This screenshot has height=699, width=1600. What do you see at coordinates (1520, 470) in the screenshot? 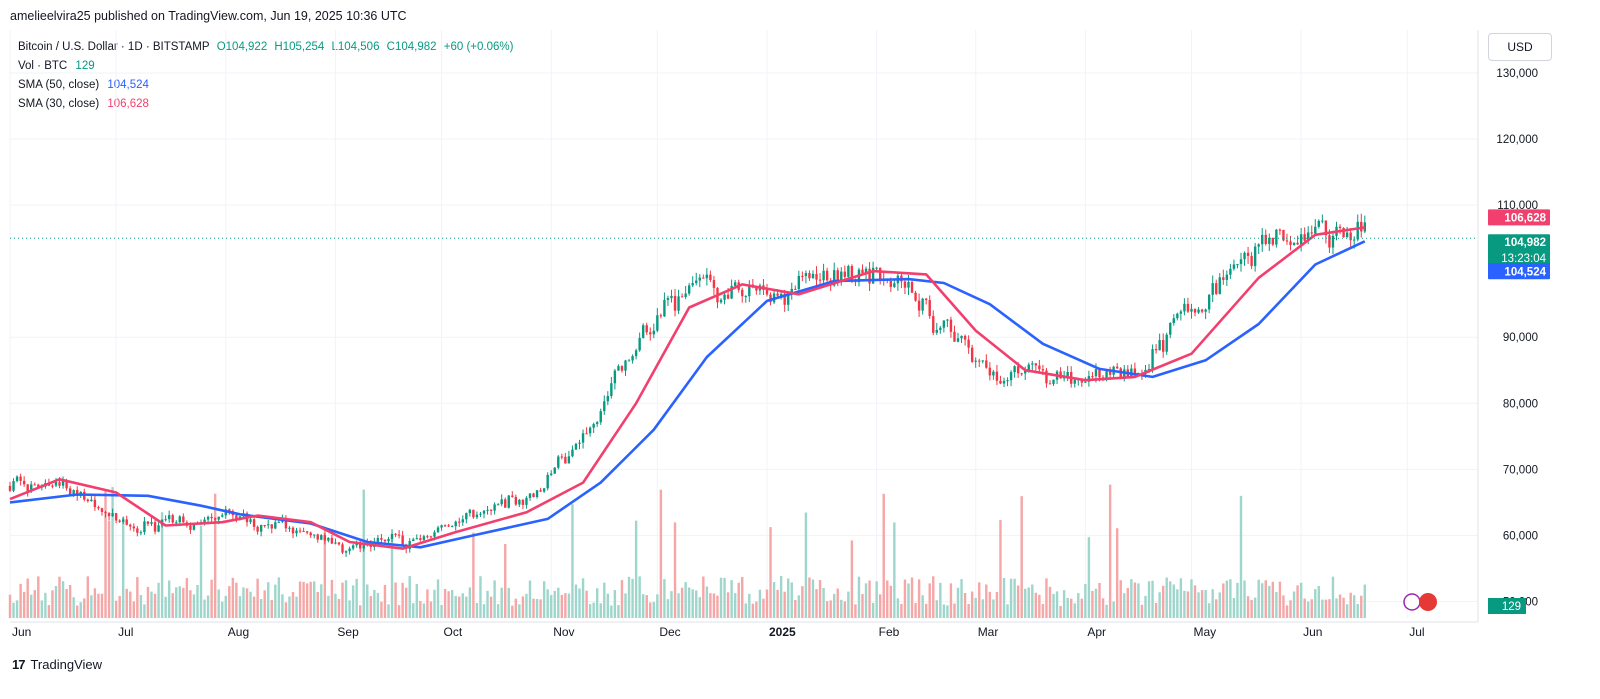
I see `y-tick-label: 70,000` at bounding box center [1520, 470].